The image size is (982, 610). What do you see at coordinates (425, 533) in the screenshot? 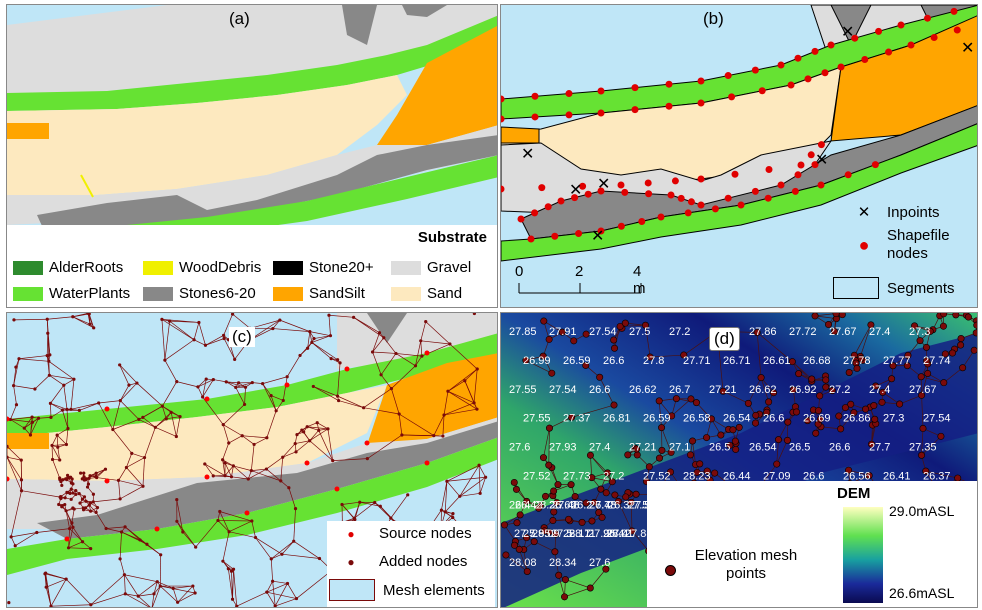
I see `legend-label: Source nodes` at bounding box center [425, 533].